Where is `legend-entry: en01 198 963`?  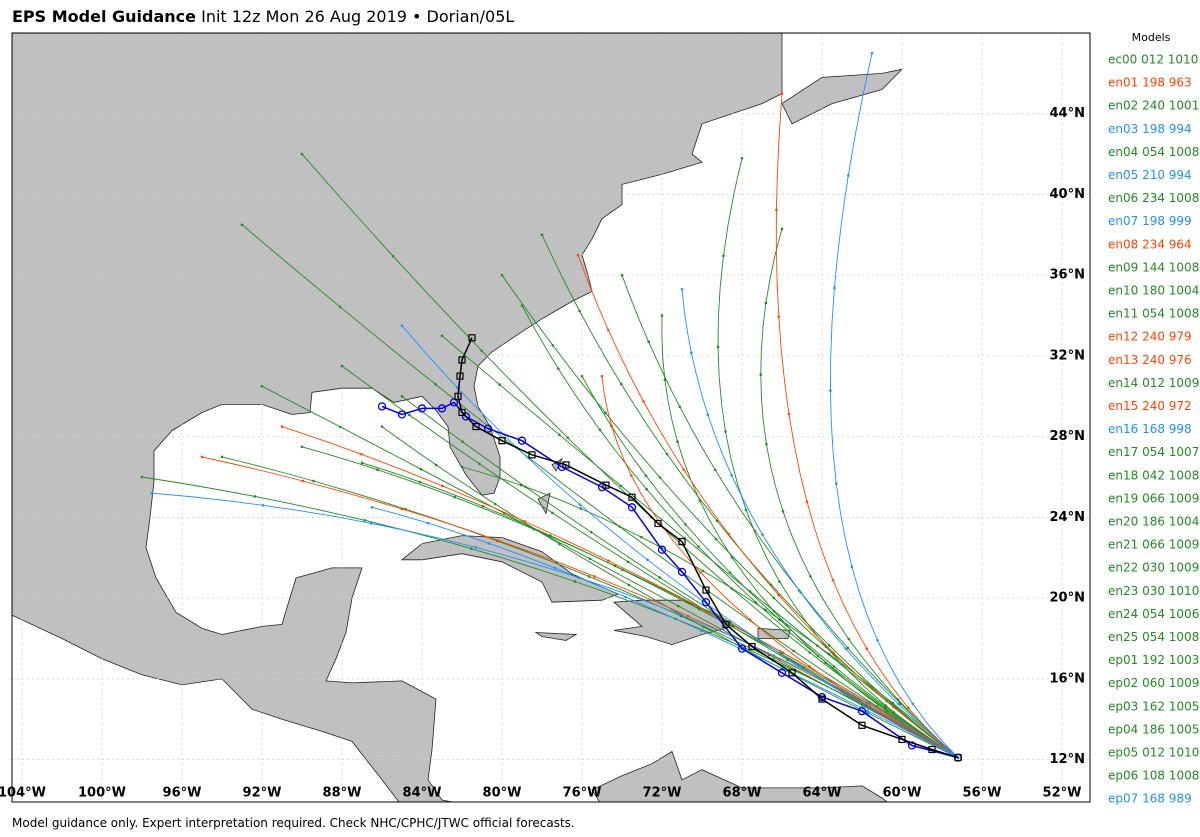
legend-entry: en01 198 963 is located at coordinates (1150, 83).